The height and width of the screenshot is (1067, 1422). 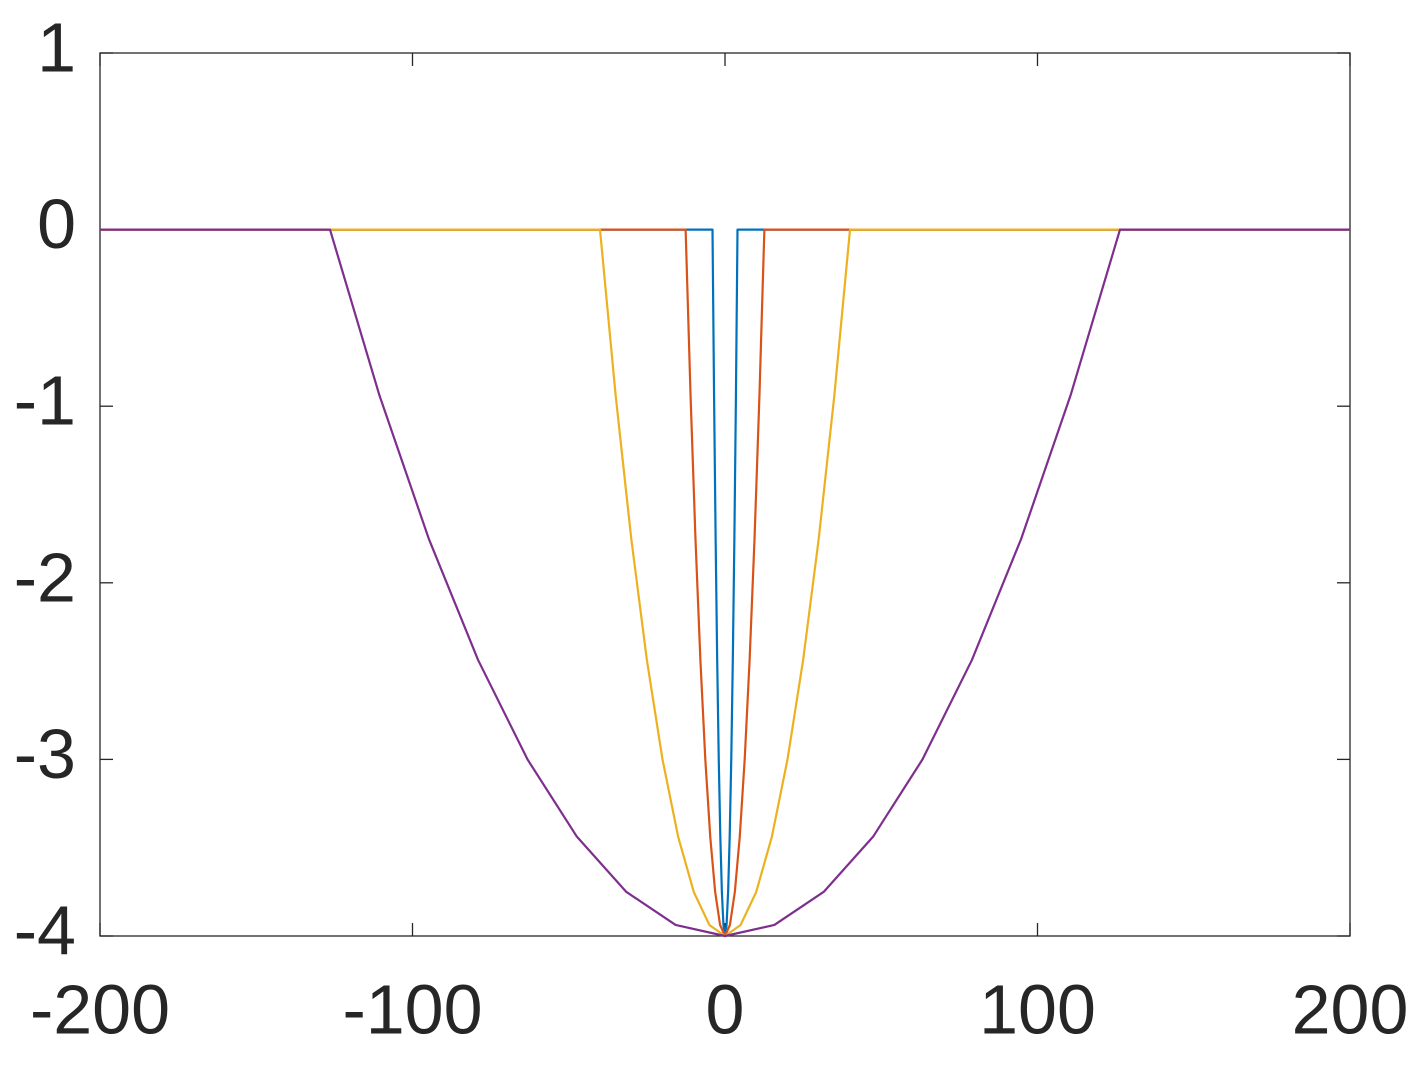 What do you see at coordinates (56, 224) in the screenshot?
I see `y-tick-label: 0` at bounding box center [56, 224].